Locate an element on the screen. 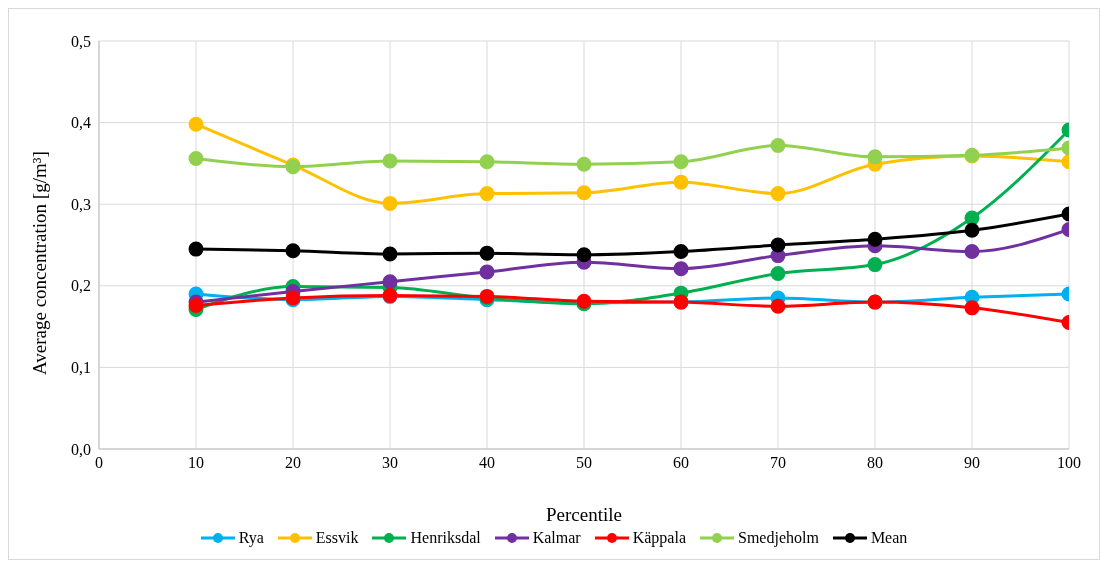  y-tick-label: 0,1 is located at coordinates (81, 368).